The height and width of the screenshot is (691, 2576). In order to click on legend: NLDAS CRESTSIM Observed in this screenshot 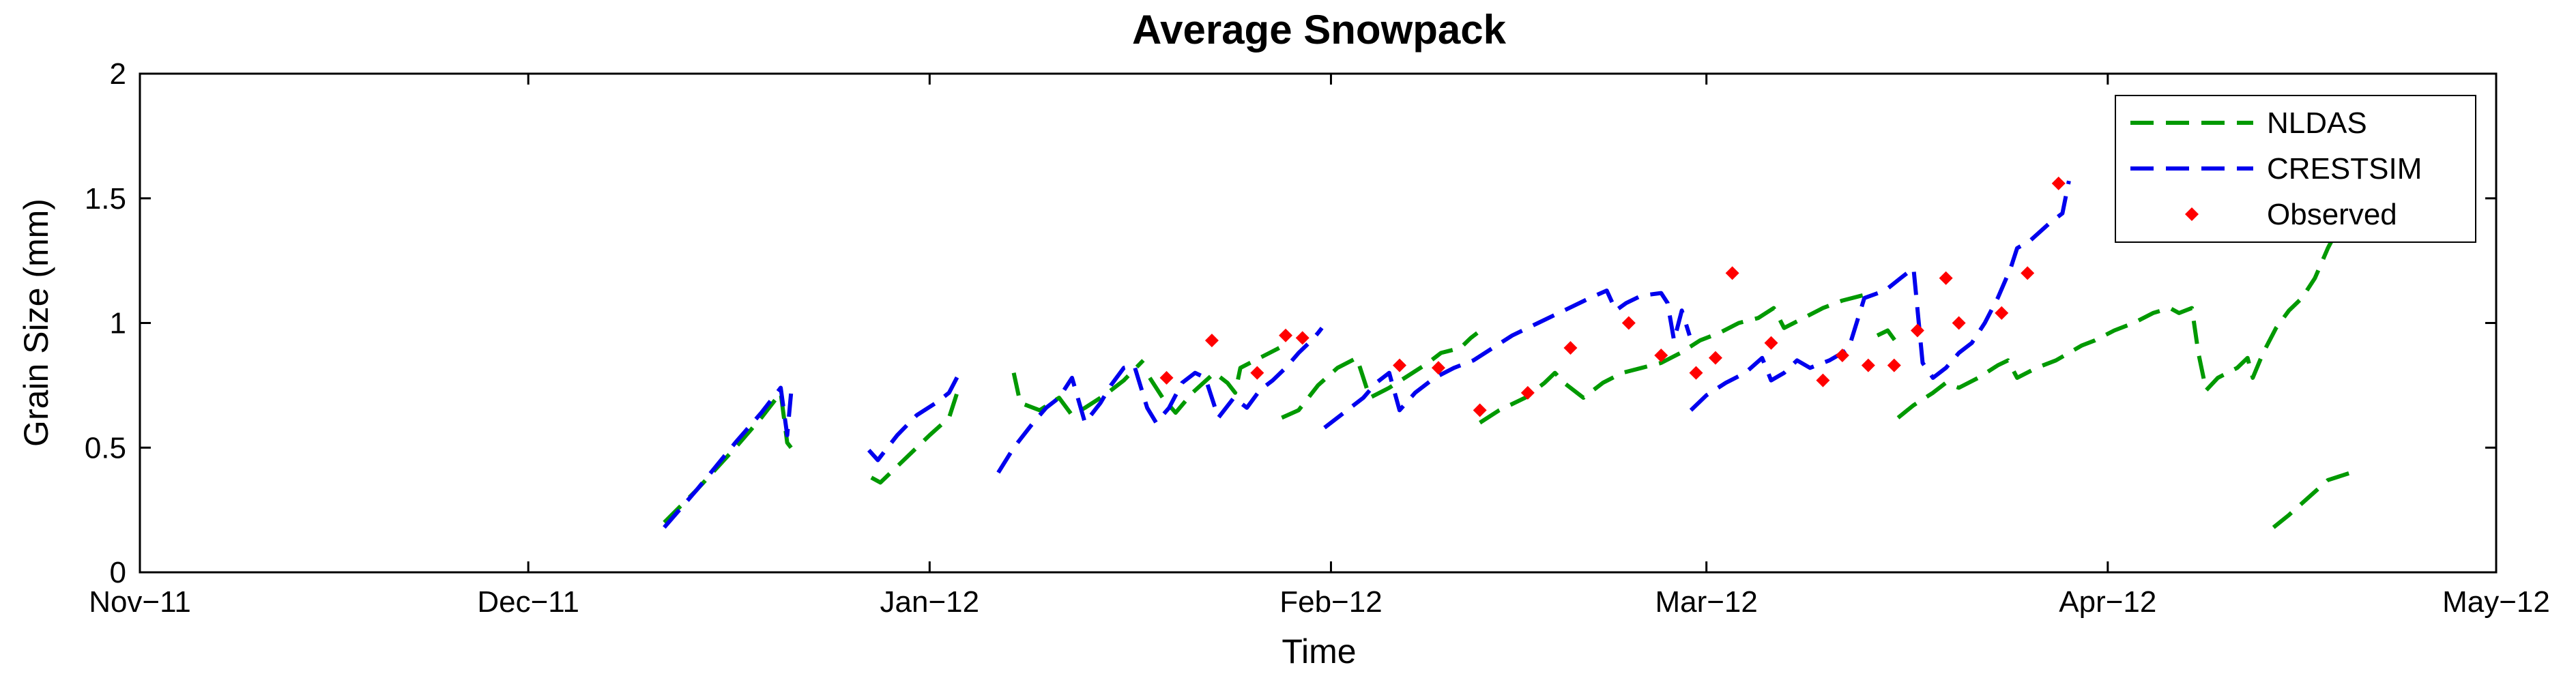, I will do `click(2295, 169)`.